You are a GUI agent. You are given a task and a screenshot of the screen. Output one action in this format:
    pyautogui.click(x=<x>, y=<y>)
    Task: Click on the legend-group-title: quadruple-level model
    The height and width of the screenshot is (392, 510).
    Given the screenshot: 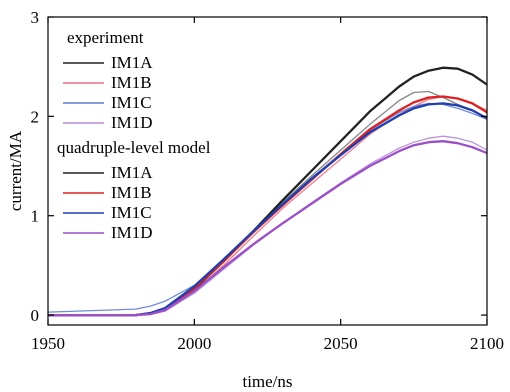 What is the action you would take?
    pyautogui.click(x=134, y=147)
    